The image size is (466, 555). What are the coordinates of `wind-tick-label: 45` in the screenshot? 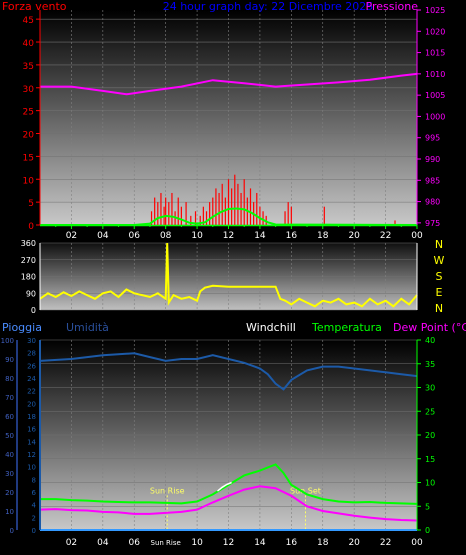 It's located at (28, 21).